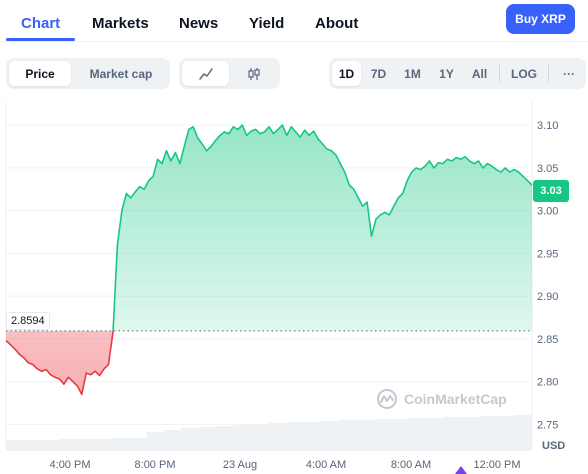  I want to click on y-tick-label: 3.00, so click(547, 212).